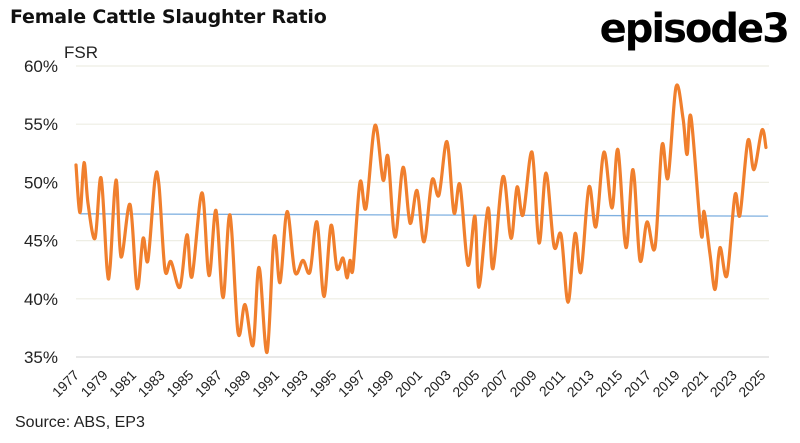 Image resolution: width=800 pixels, height=443 pixels. Describe the element at coordinates (41, 241) in the screenshot. I see `y-tick-label: 45%` at that location.